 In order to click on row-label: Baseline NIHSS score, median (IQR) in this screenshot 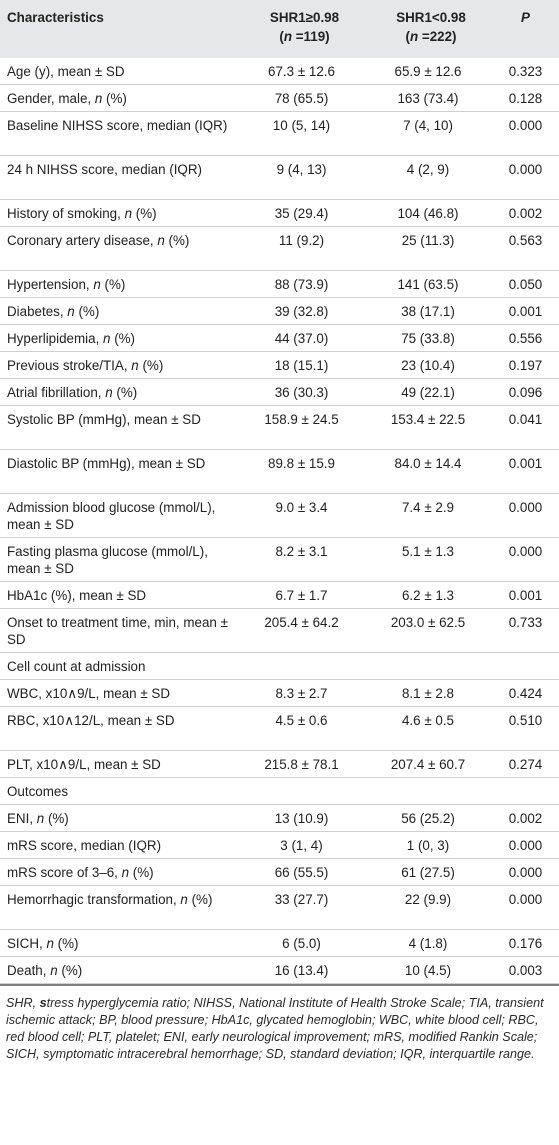, I will do `click(117, 125)`.